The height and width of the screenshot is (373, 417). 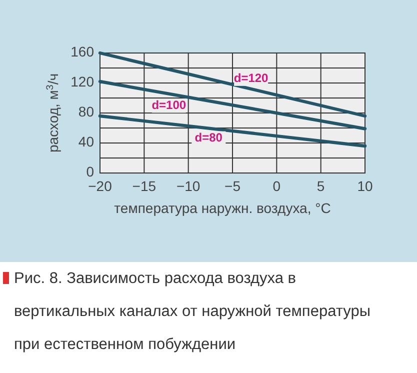 I want to click on x-tick-label: −5, so click(x=232, y=186).